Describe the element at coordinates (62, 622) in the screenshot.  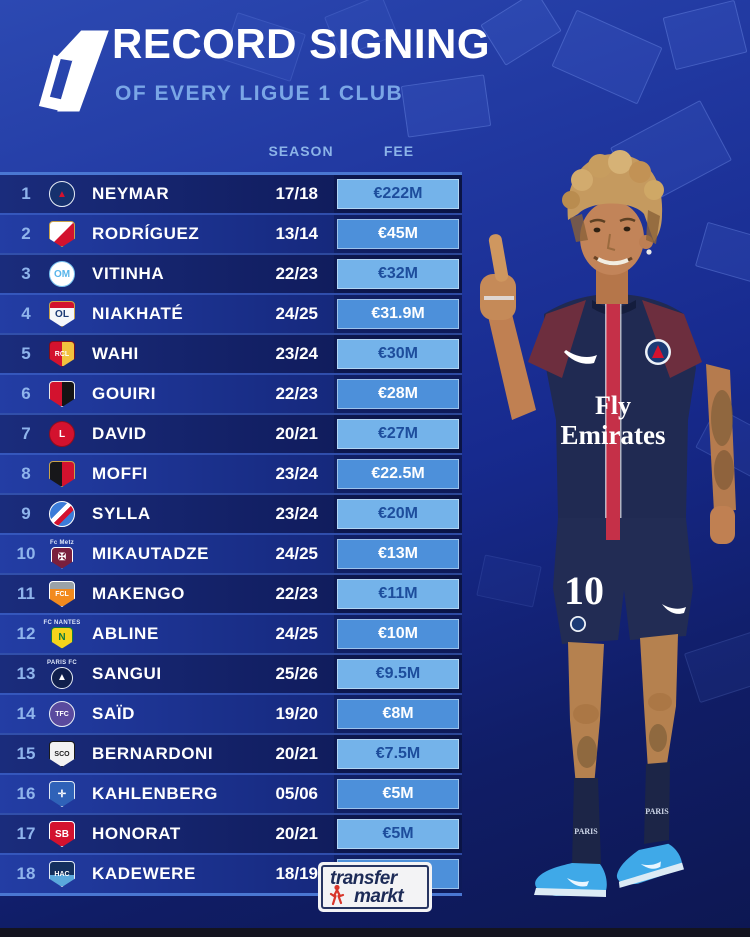
I see `club-crest-caption: FC NANTES` at that location.